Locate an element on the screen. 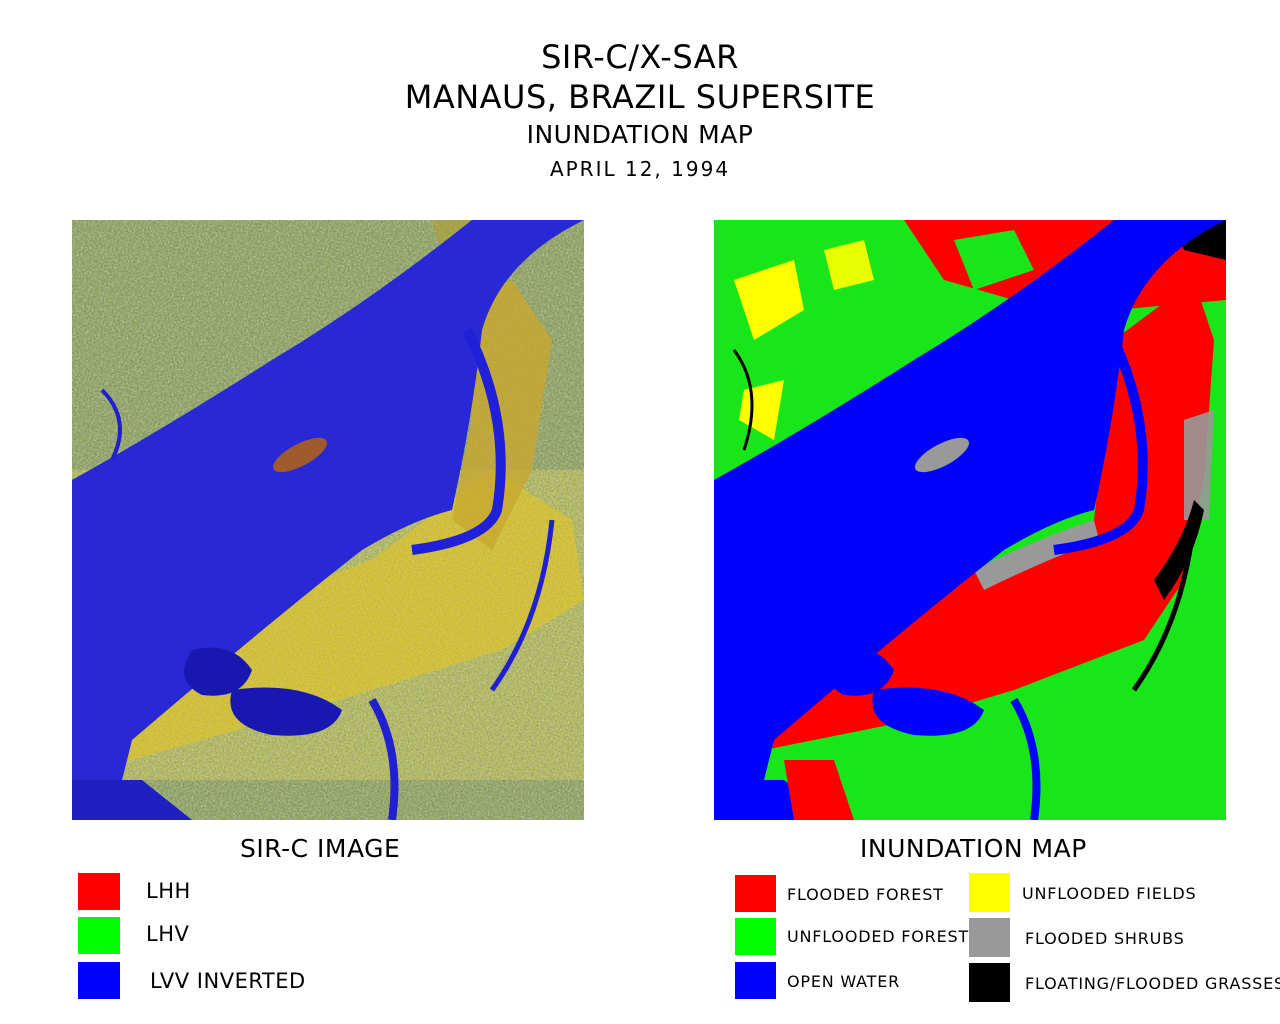 This screenshot has height=1024, width=1280. legend-swatch-flooded-forest is located at coordinates (755, 893).